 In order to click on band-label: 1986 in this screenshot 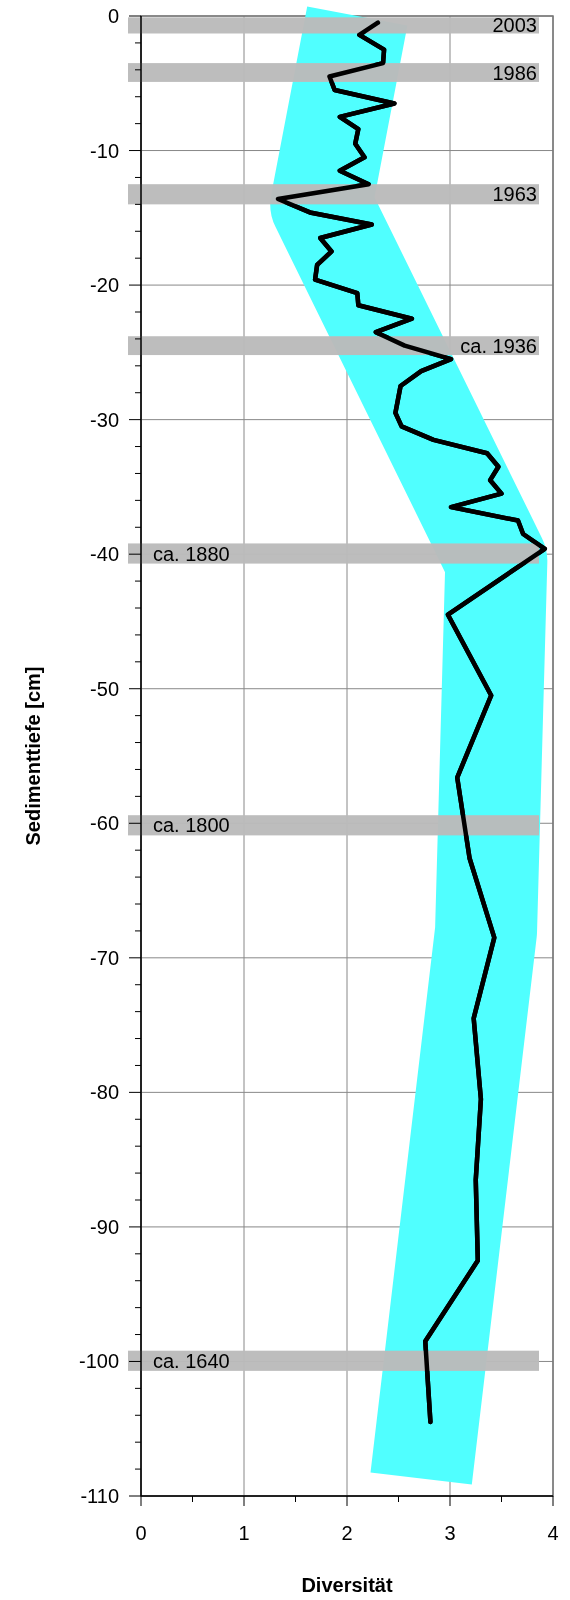, I will do `click(514, 72)`.